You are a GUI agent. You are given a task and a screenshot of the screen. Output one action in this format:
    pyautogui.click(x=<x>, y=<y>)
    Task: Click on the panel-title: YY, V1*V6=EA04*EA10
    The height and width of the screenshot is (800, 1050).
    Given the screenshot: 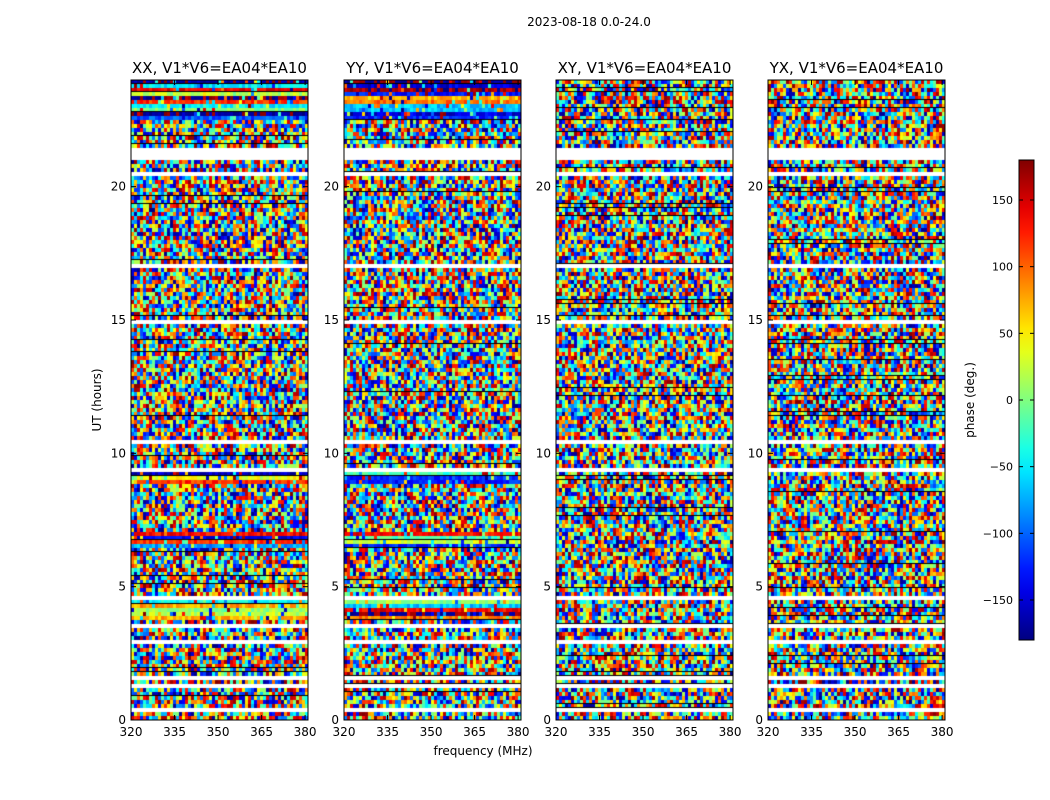 What is the action you would take?
    pyautogui.click(x=432, y=68)
    